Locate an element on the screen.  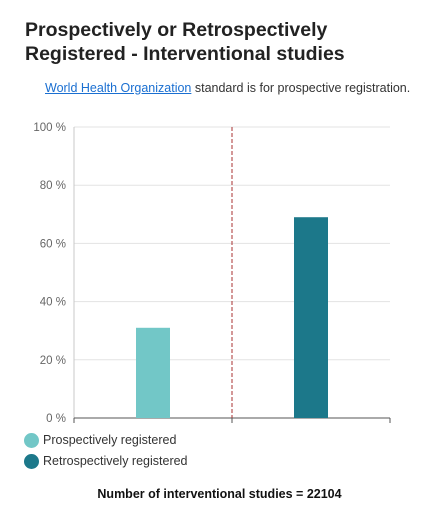
legend-label-retrospective: Retrospectively registered is located at coordinates (115, 461).